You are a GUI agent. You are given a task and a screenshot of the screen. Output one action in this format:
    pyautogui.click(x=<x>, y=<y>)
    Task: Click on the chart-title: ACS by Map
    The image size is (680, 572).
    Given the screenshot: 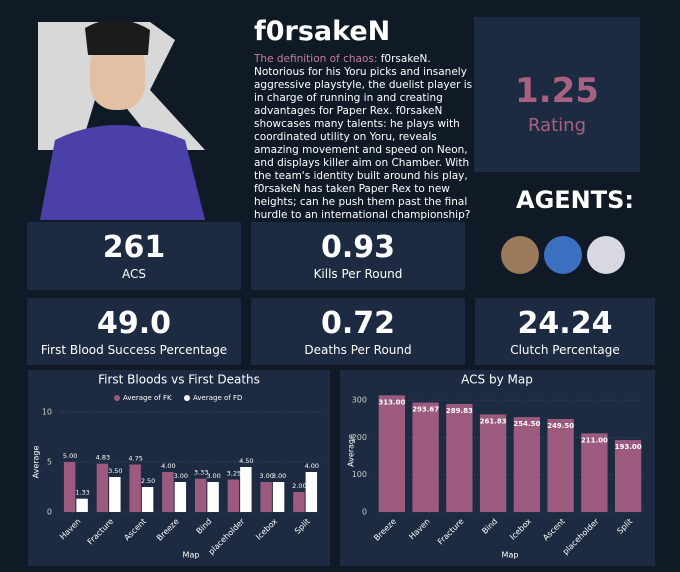 What is the action you would take?
    pyautogui.click(x=497, y=380)
    